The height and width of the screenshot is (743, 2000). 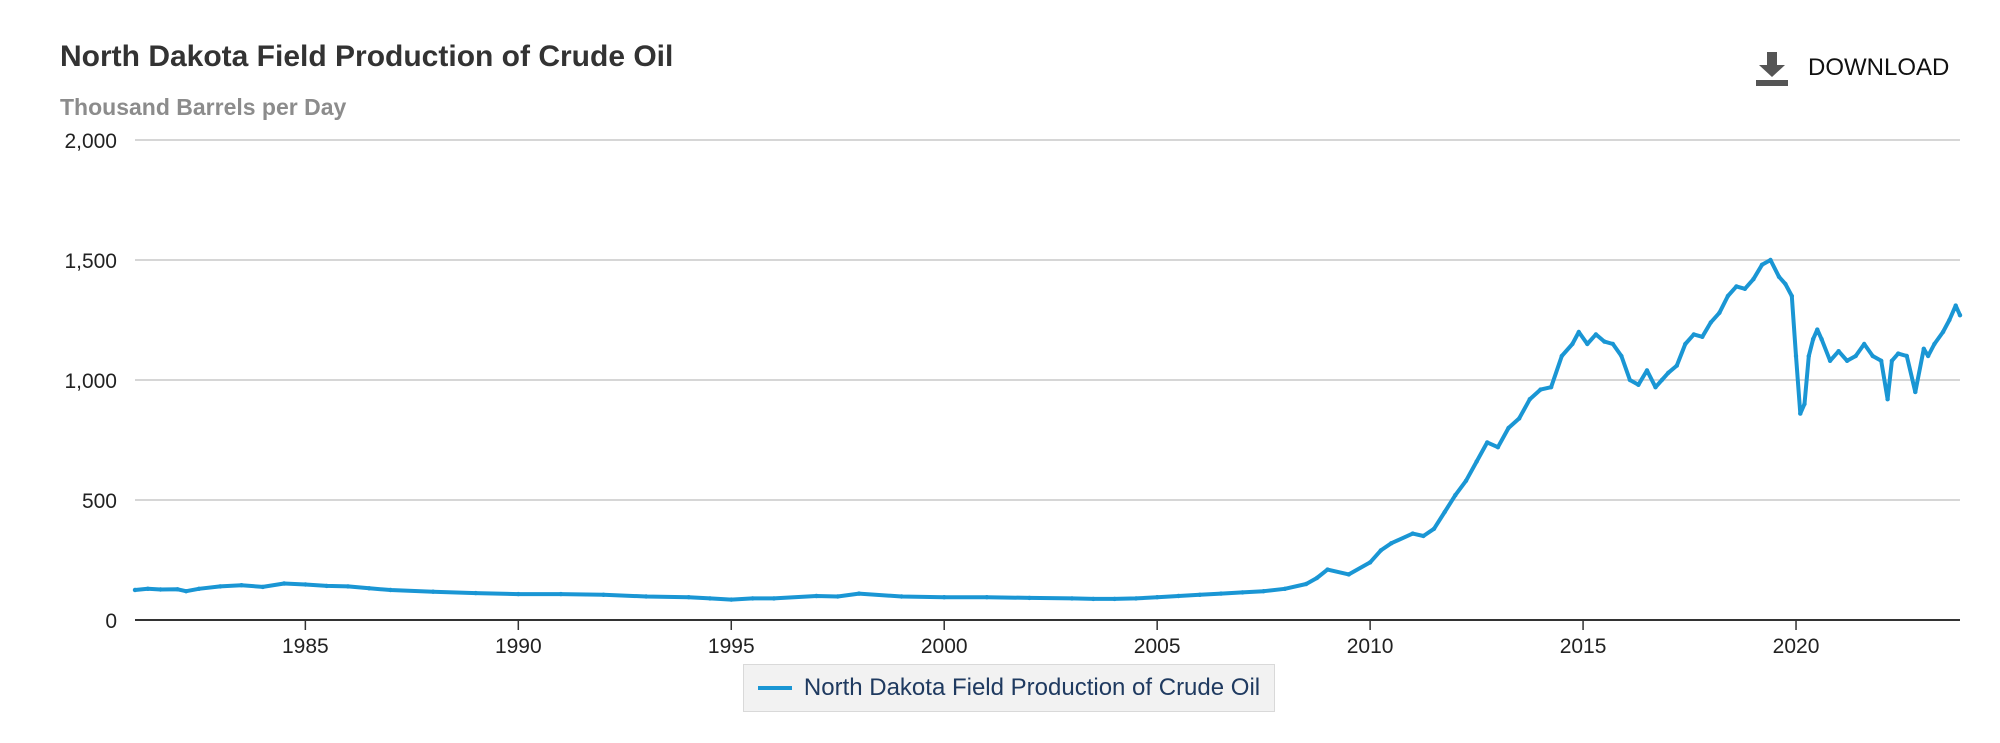 I want to click on download-icon, so click(x=1772, y=69).